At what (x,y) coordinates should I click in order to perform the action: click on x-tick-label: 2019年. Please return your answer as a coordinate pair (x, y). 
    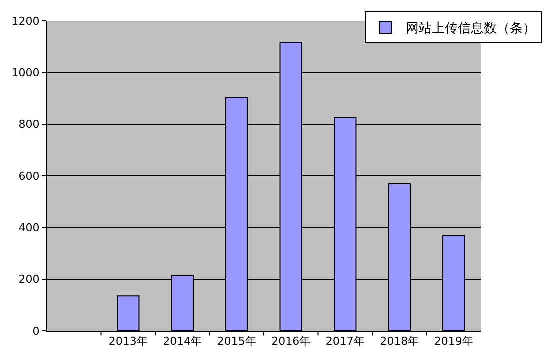
    Looking at the image, I should click on (454, 341).